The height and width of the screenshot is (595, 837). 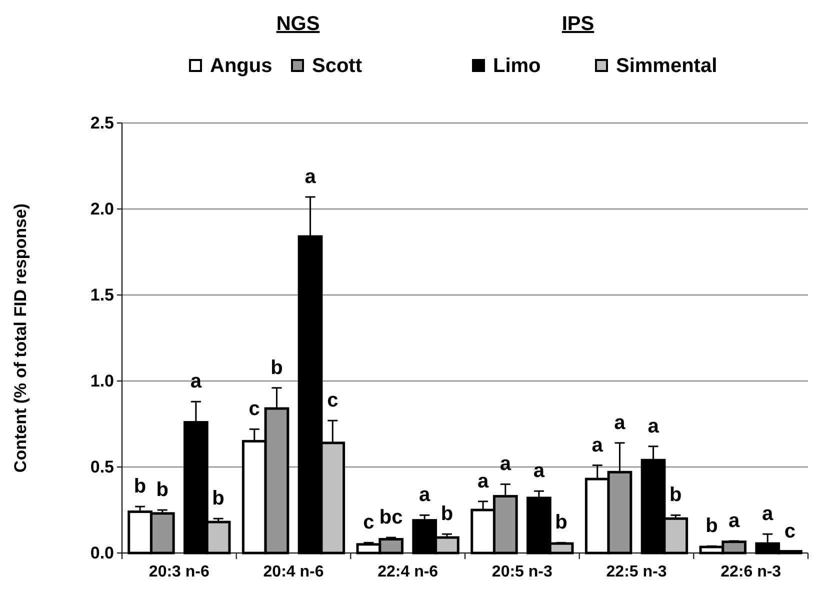 I want to click on y-tick-label: 2.5, so click(x=102, y=122).